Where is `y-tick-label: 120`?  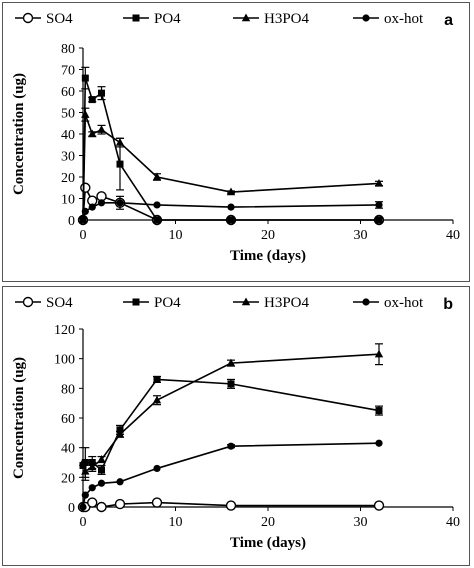 y-tick-label: 120 is located at coordinates (64, 330).